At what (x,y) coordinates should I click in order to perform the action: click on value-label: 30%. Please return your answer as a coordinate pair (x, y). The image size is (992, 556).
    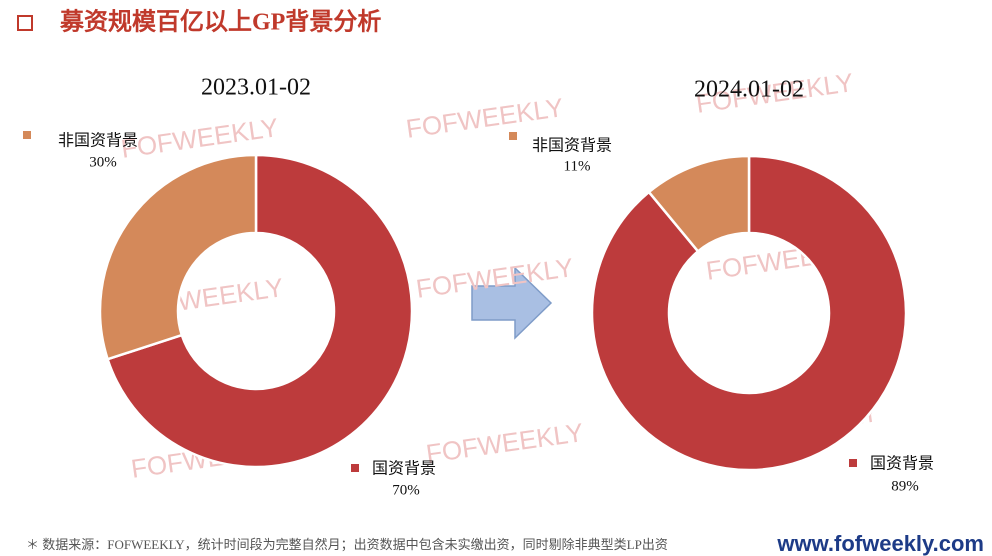
    Looking at the image, I should click on (103, 162).